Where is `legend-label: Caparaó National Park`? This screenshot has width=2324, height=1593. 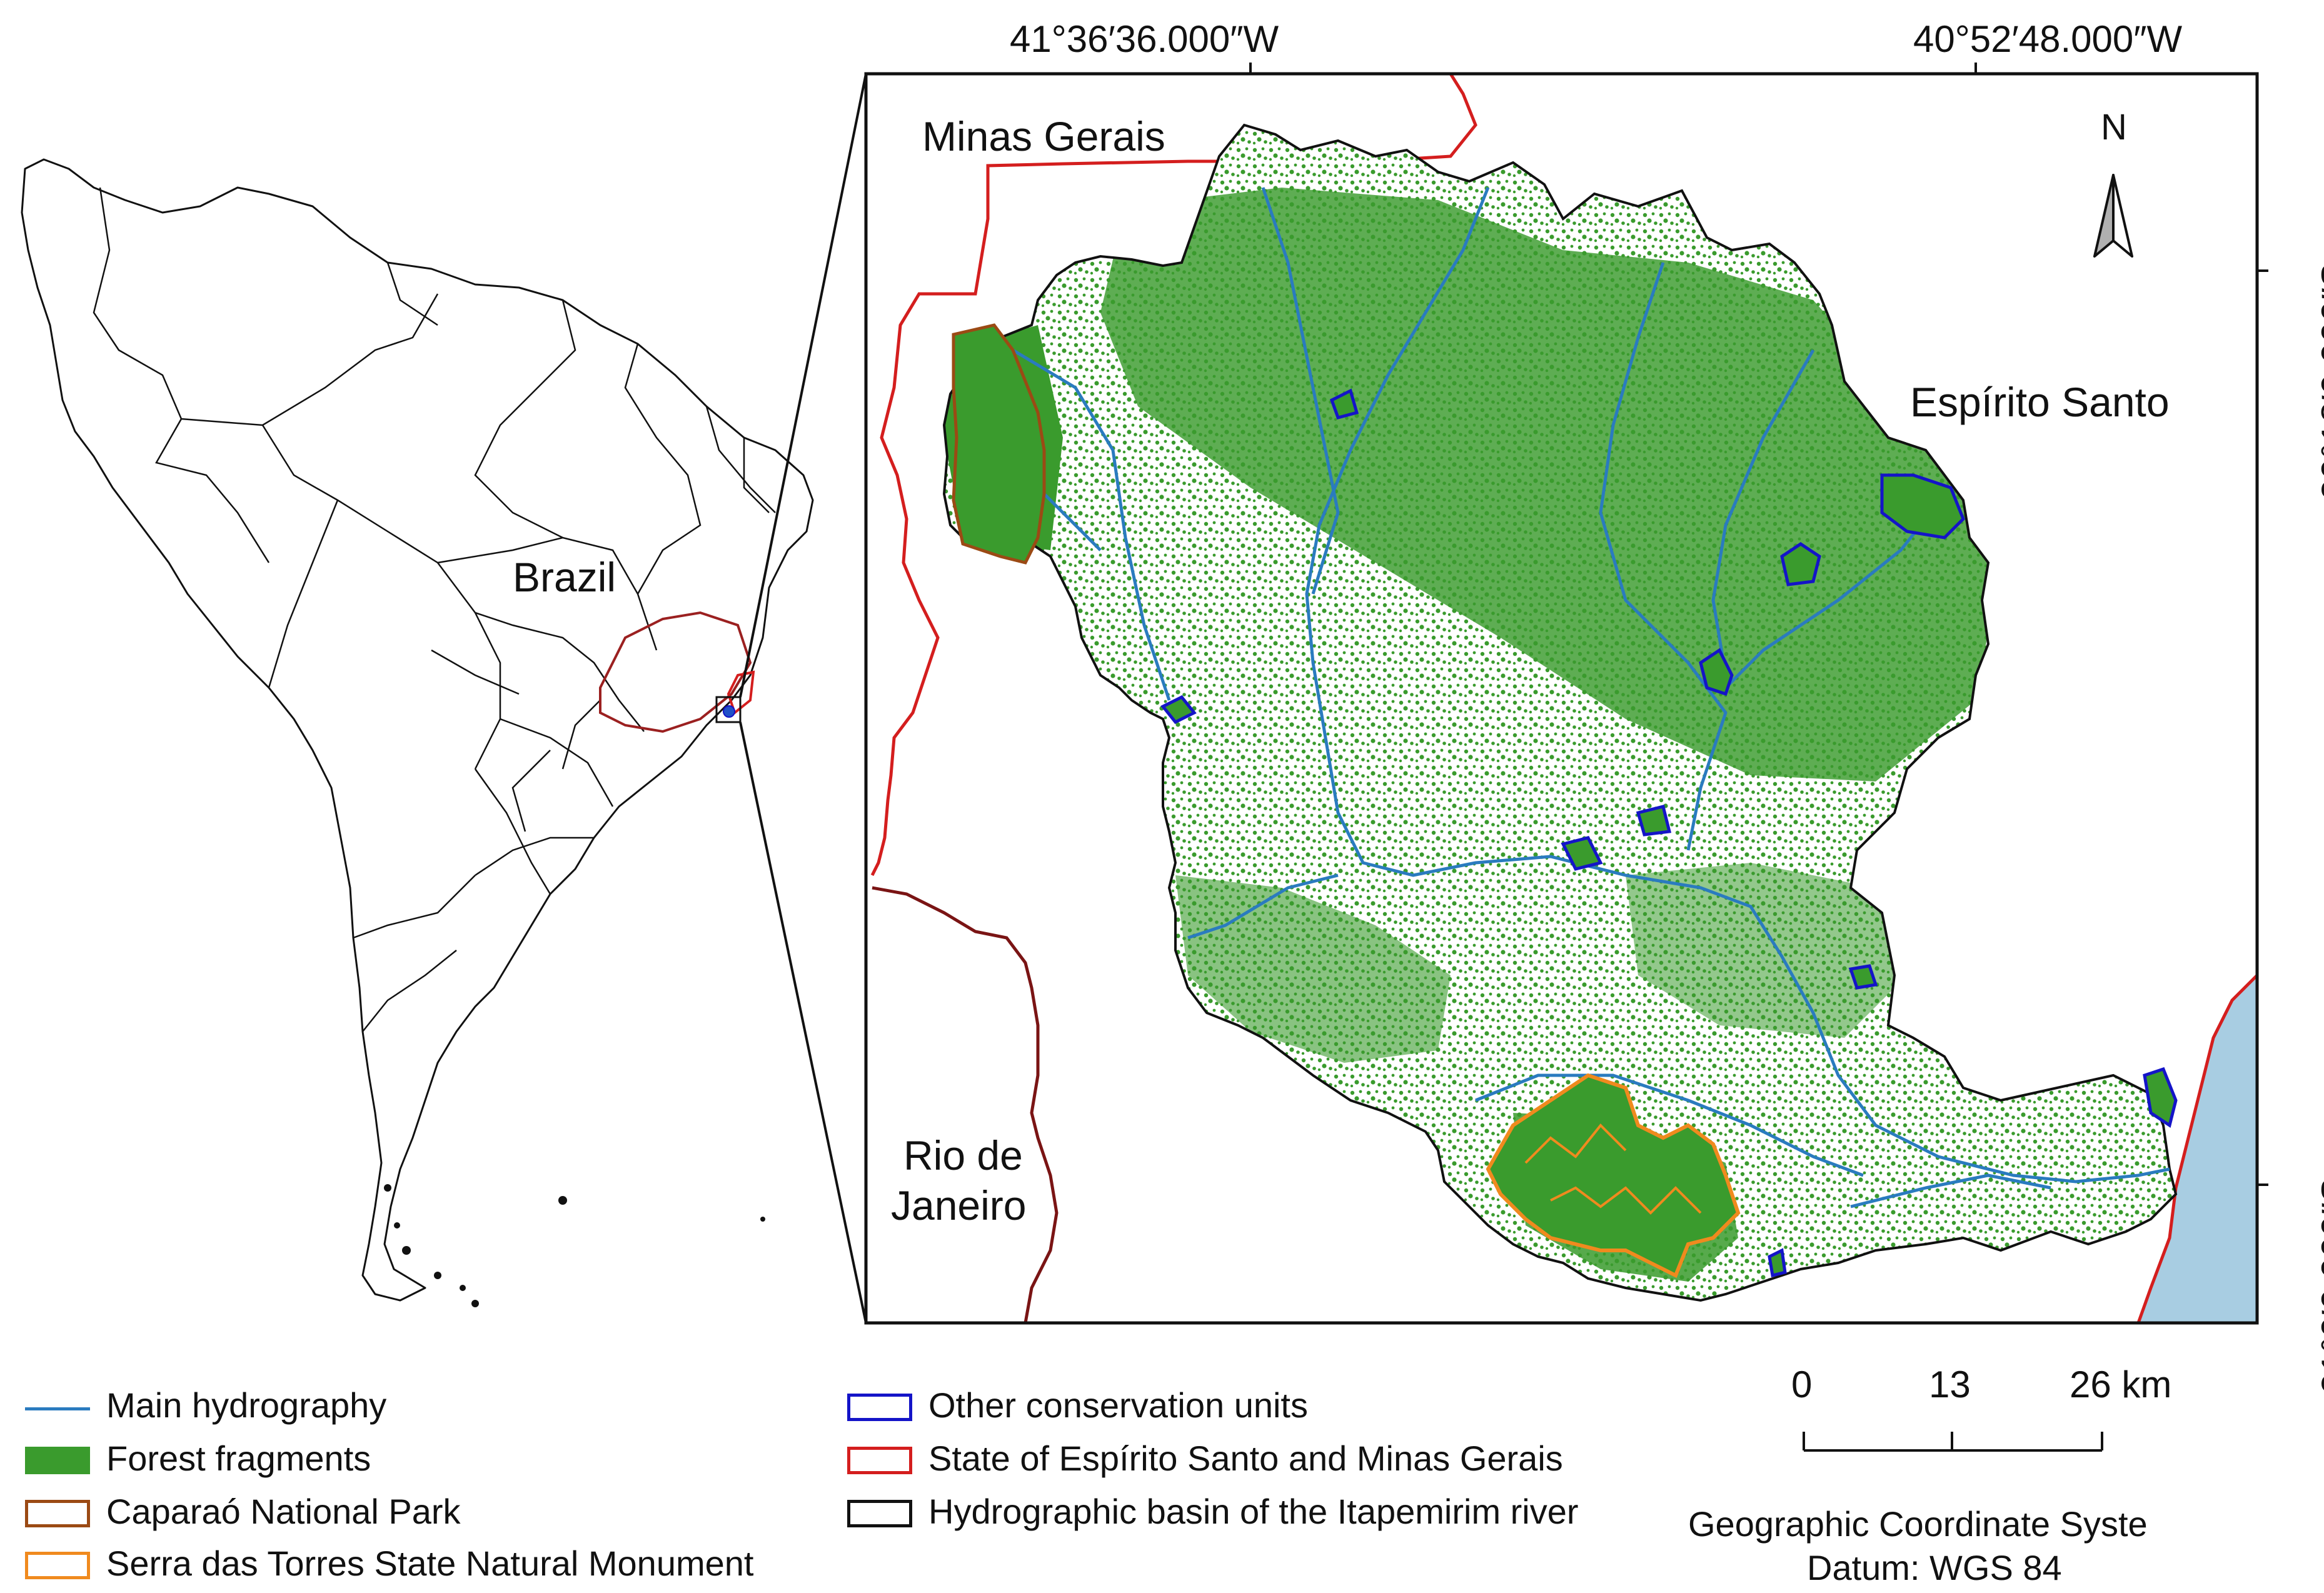
legend-label: Caparaó National Park is located at coordinates (283, 1511).